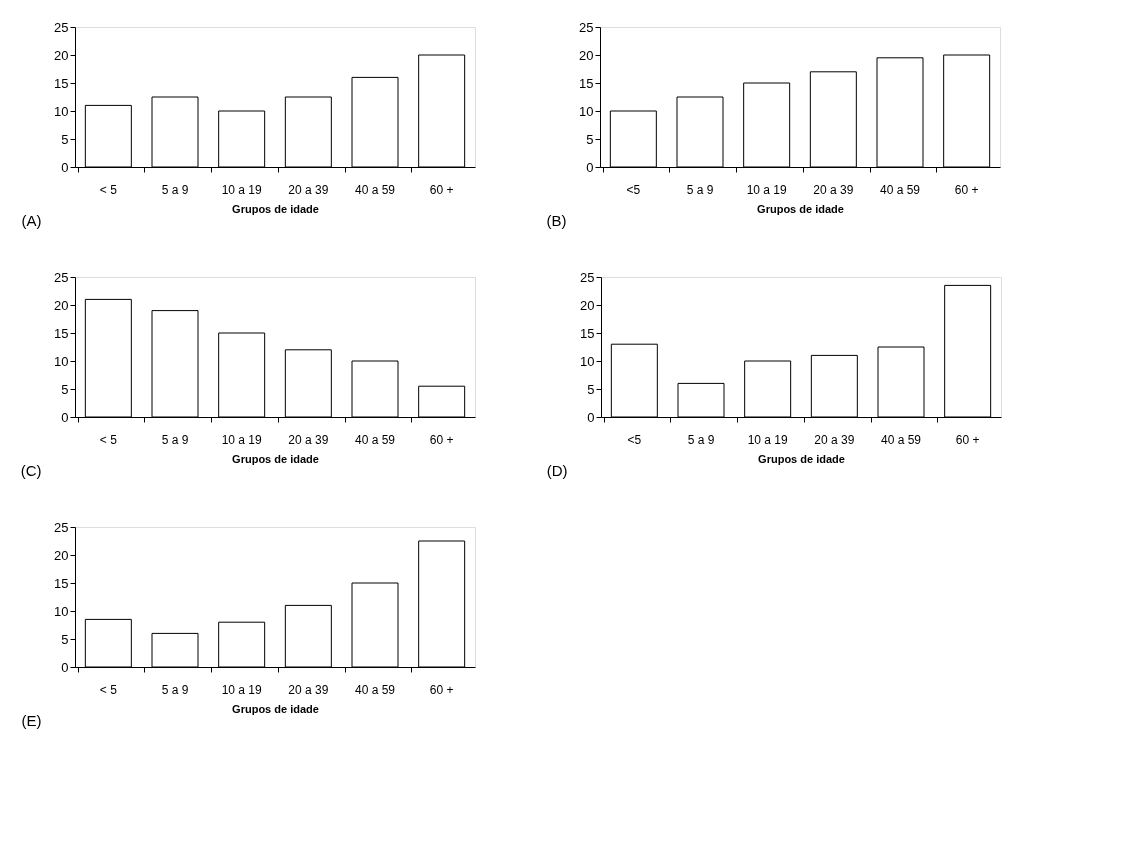  Describe the element at coordinates (31, 220) in the screenshot. I see `text: (A)` at that location.